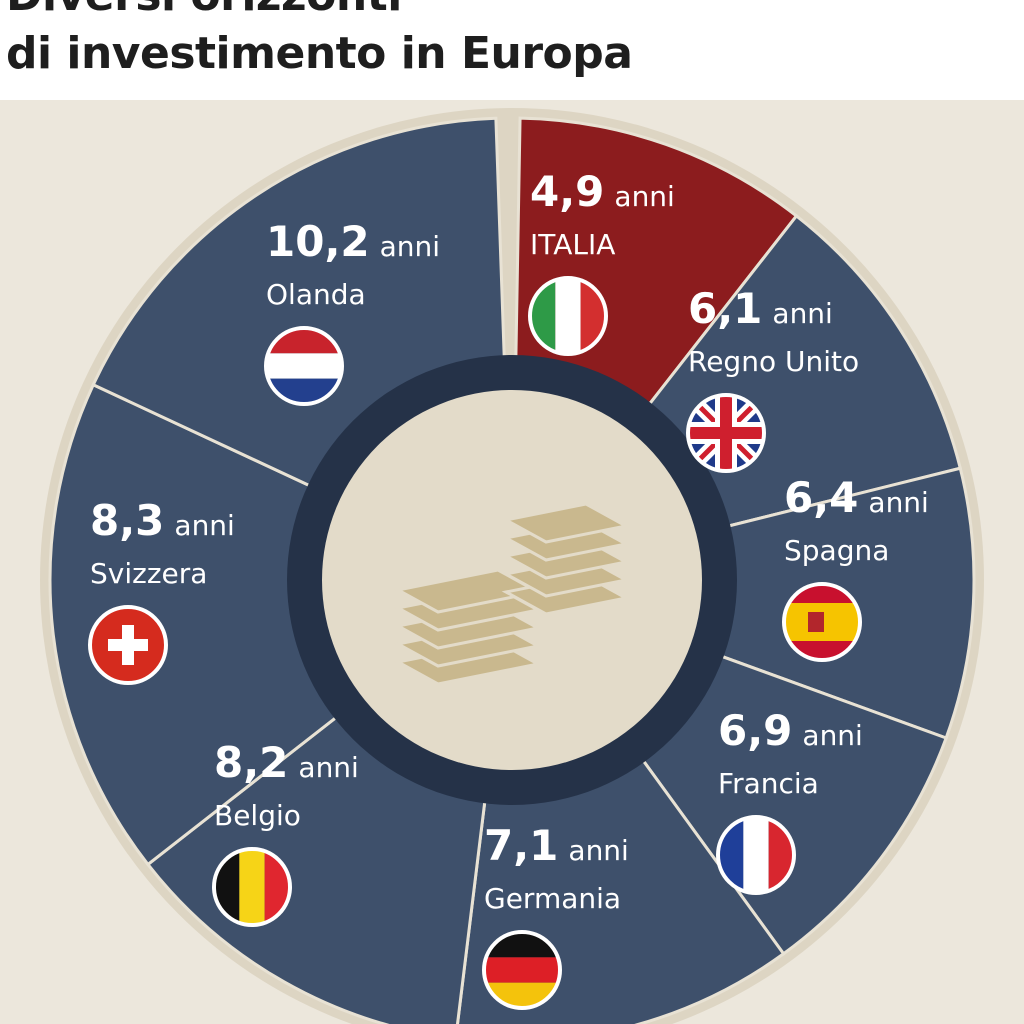 The height and width of the screenshot is (1024, 1024). I want to click on label-regno-unito: 6,1 anni Regno Unito, so click(772, 378).